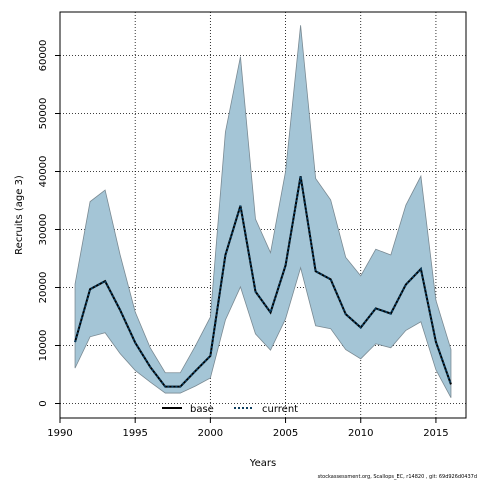 This screenshot has width=480, height=480. Describe the element at coordinates (285, 433) in the screenshot. I see `x-tick-label: 2005` at that location.